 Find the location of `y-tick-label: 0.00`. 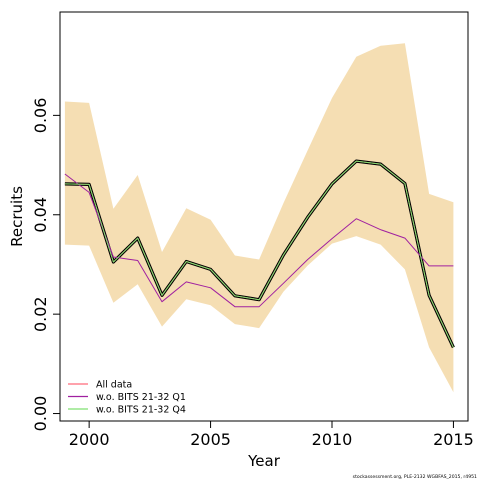

y-tick-label: 0.00 is located at coordinates (40, 414).